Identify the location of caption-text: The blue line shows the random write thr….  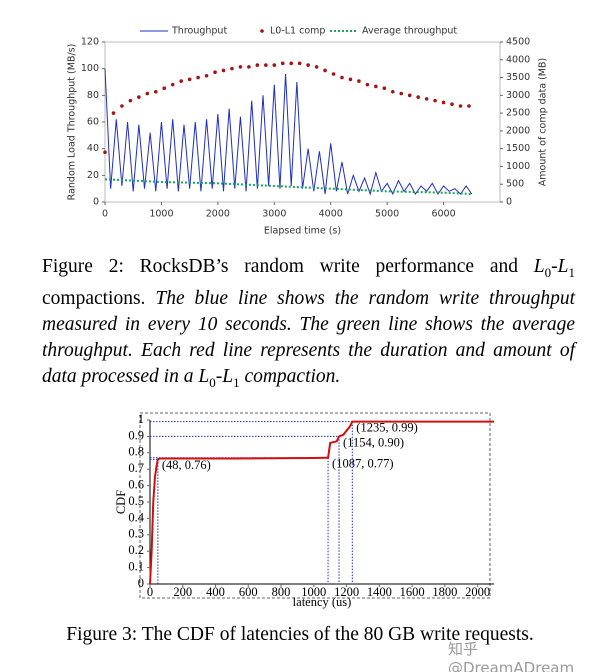
(308, 337).